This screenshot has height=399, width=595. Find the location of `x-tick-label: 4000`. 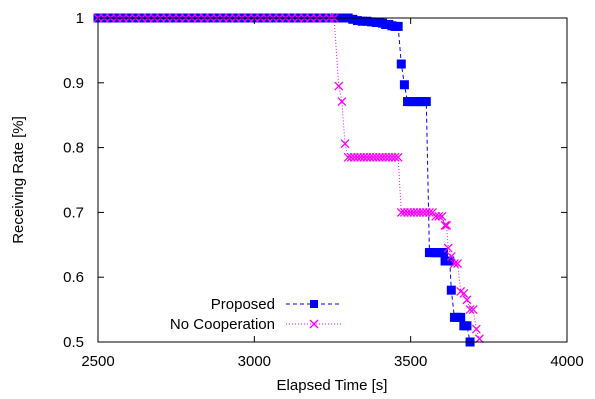

x-tick-label: 4000 is located at coordinates (566, 361).